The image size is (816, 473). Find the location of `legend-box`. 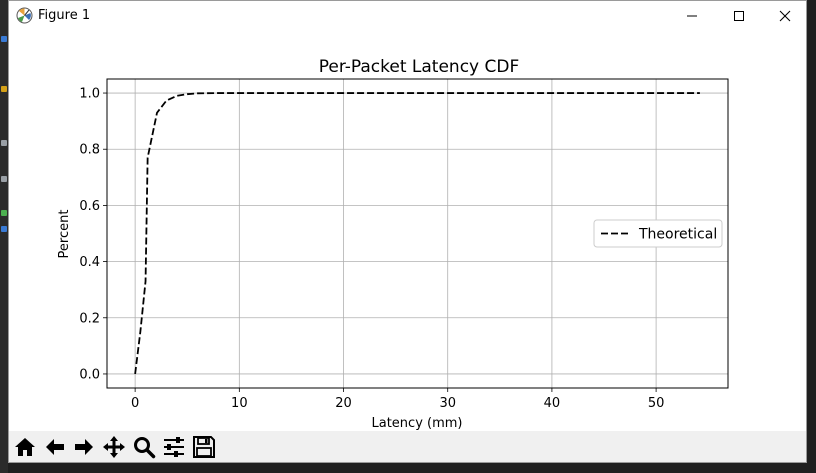

legend-box is located at coordinates (658, 233).